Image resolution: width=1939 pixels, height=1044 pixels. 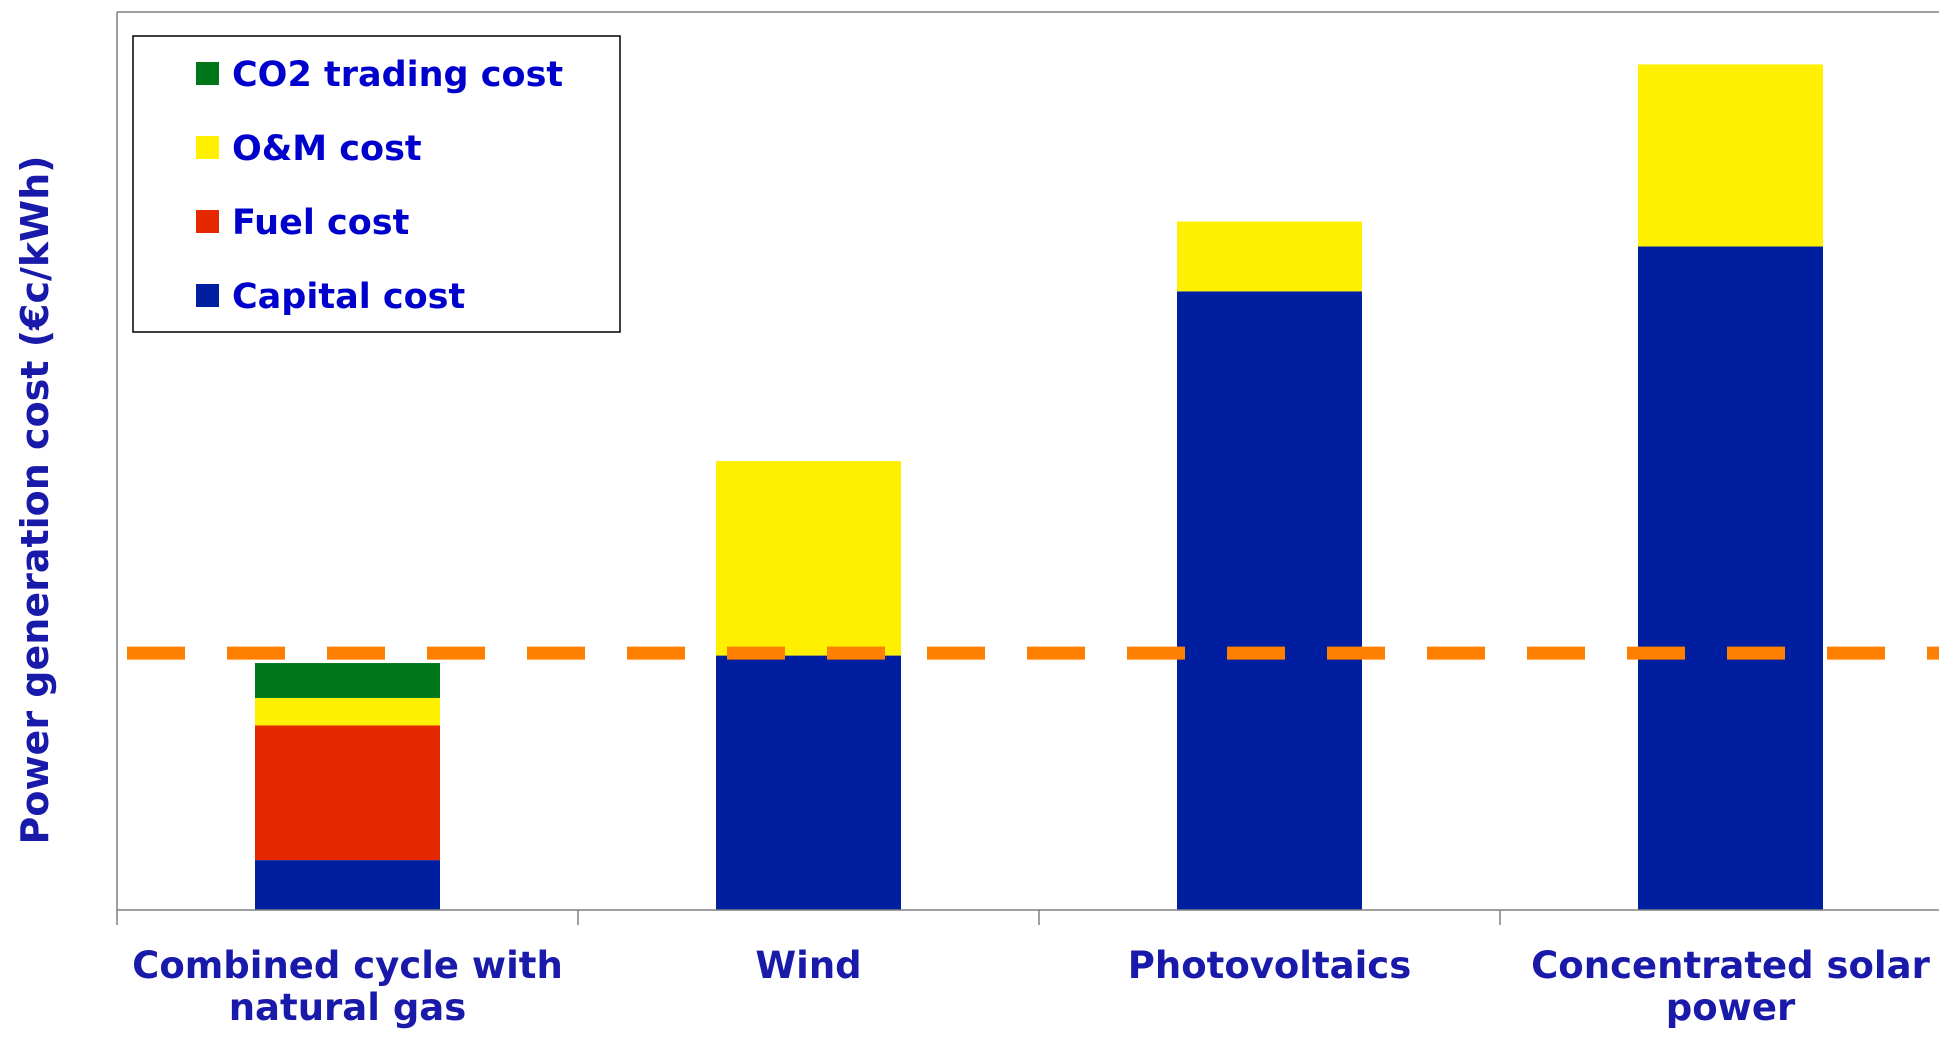 What do you see at coordinates (348, 1007) in the screenshot?
I see `x-tick-label-line: natural gas` at bounding box center [348, 1007].